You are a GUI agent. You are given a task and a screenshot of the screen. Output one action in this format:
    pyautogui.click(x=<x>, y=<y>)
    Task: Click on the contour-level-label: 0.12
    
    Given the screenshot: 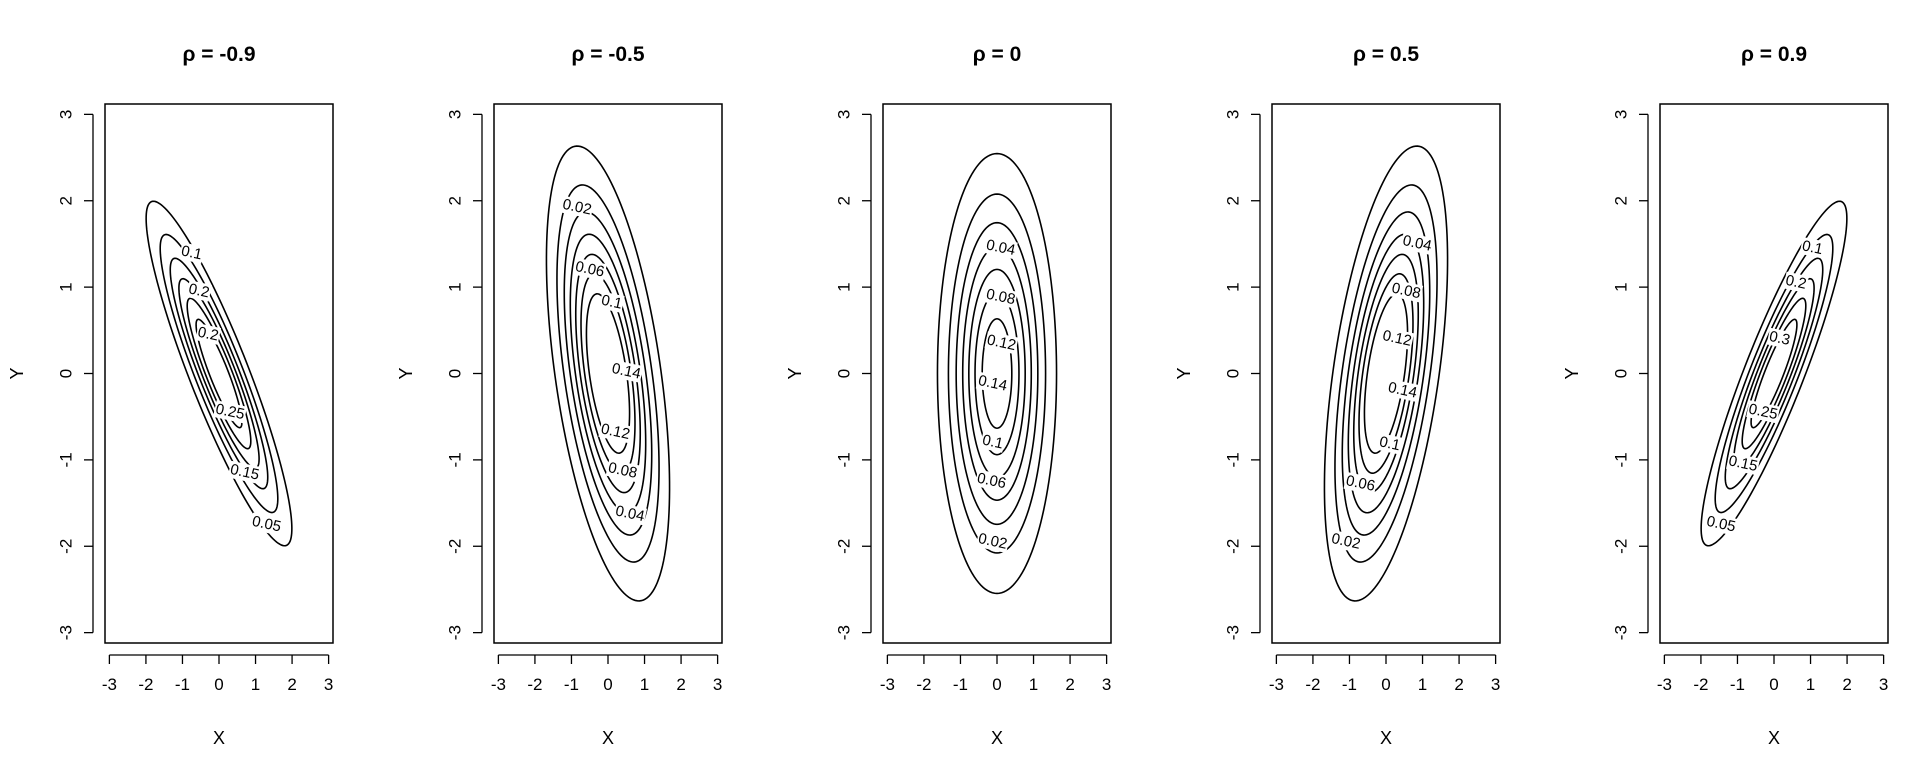 What is the action you would take?
    pyautogui.click(x=1001, y=342)
    